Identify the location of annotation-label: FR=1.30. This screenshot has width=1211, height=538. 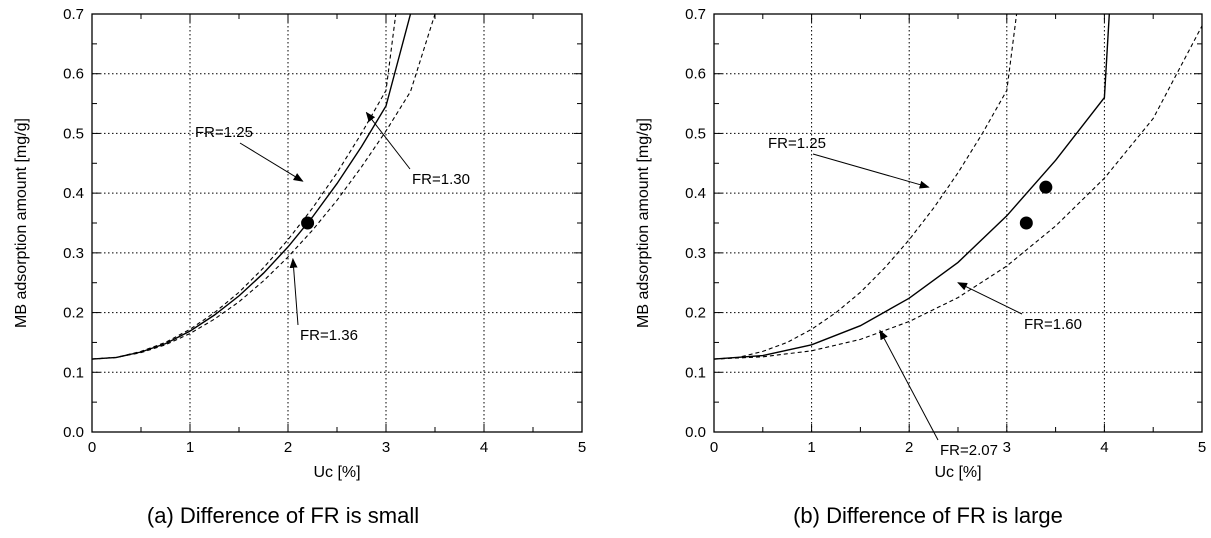
(441, 179).